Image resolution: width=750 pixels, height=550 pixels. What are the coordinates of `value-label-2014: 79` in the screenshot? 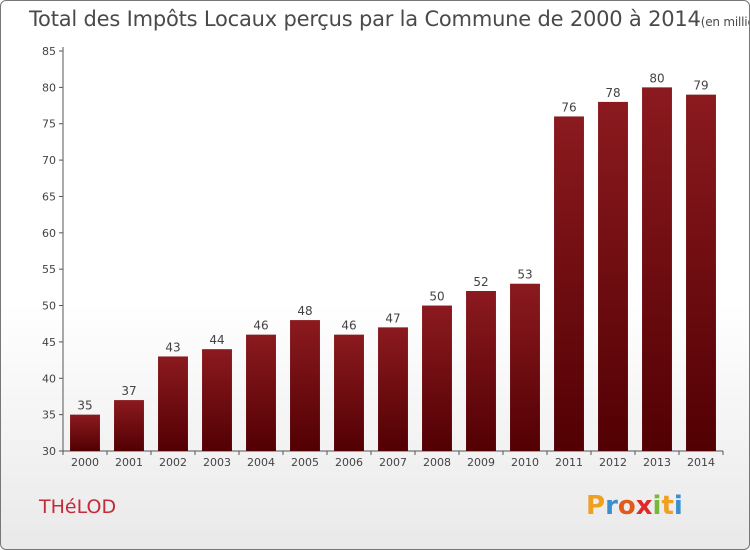 It's located at (700, 86).